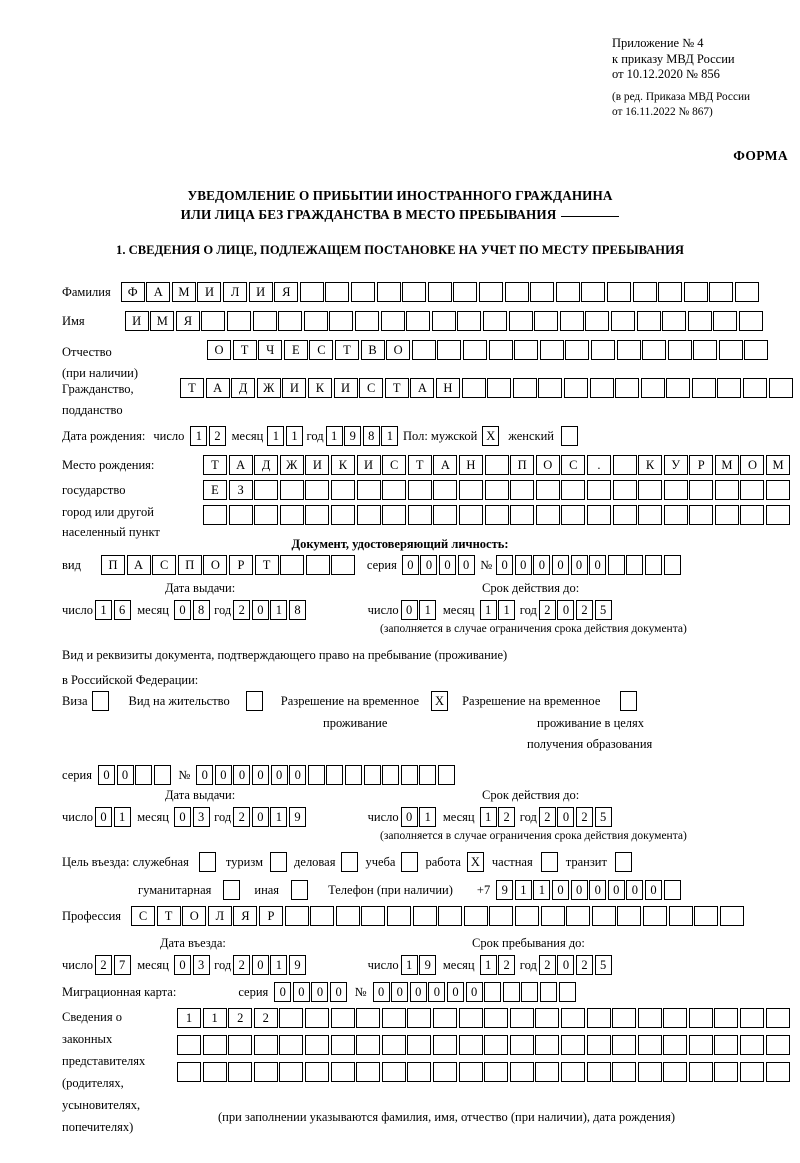 This screenshot has height=1163, width=800. Describe the element at coordinates (547, 465) in the screenshot. I see `char-box: О` at that location.